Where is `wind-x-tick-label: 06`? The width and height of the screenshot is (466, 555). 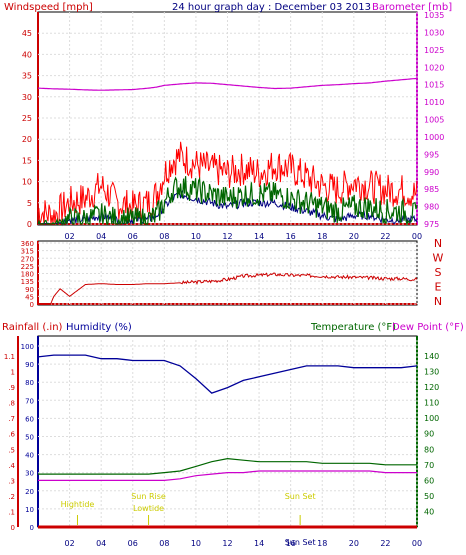 wind-x-tick-label: 06 is located at coordinates (133, 236).